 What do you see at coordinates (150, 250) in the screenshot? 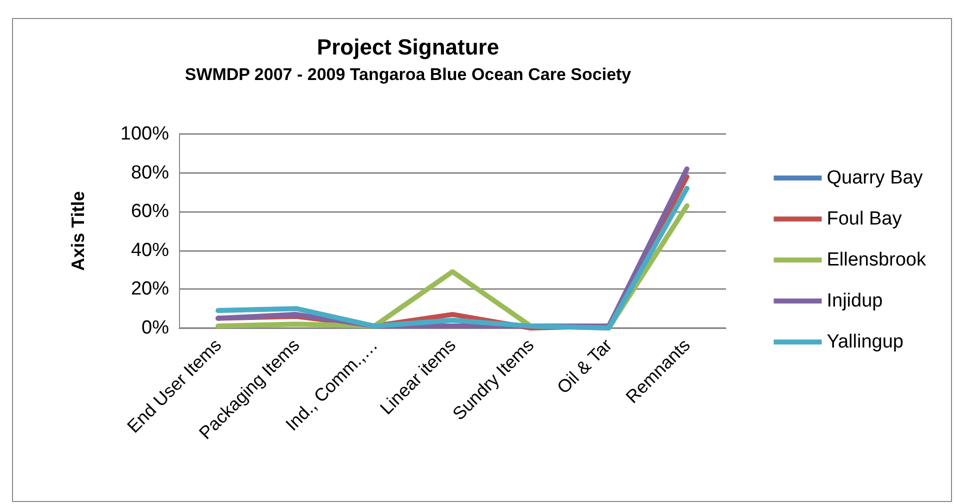
I see `y-tick-label: 40%` at bounding box center [150, 250].